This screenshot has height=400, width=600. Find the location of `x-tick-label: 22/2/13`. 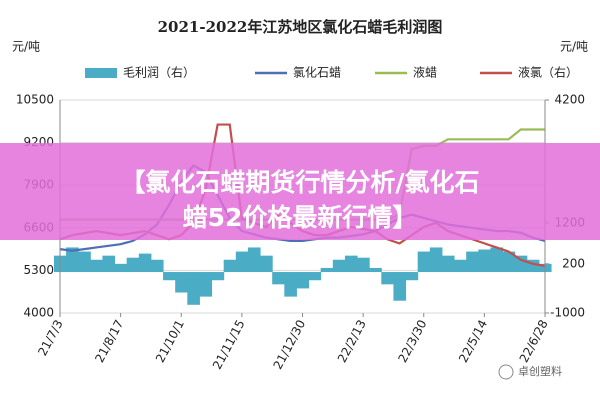

x-tick-label: 22/2/13 is located at coordinates (352, 340).